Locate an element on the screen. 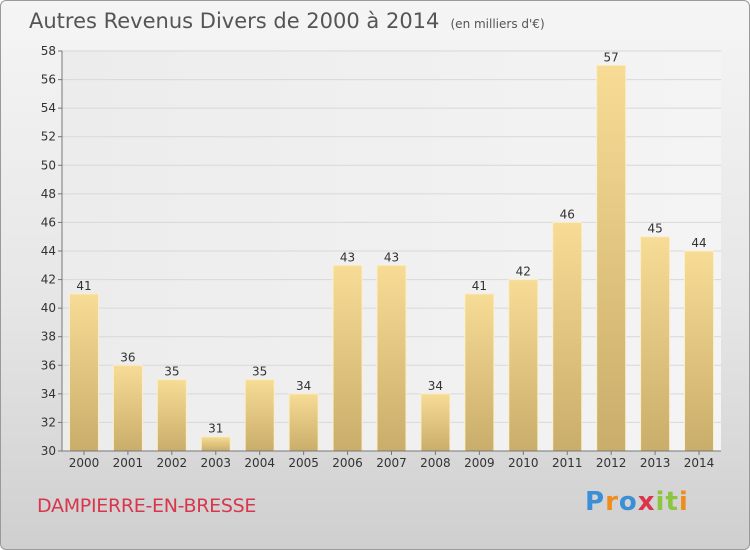  x-tick-label: 2013 is located at coordinates (655, 463).